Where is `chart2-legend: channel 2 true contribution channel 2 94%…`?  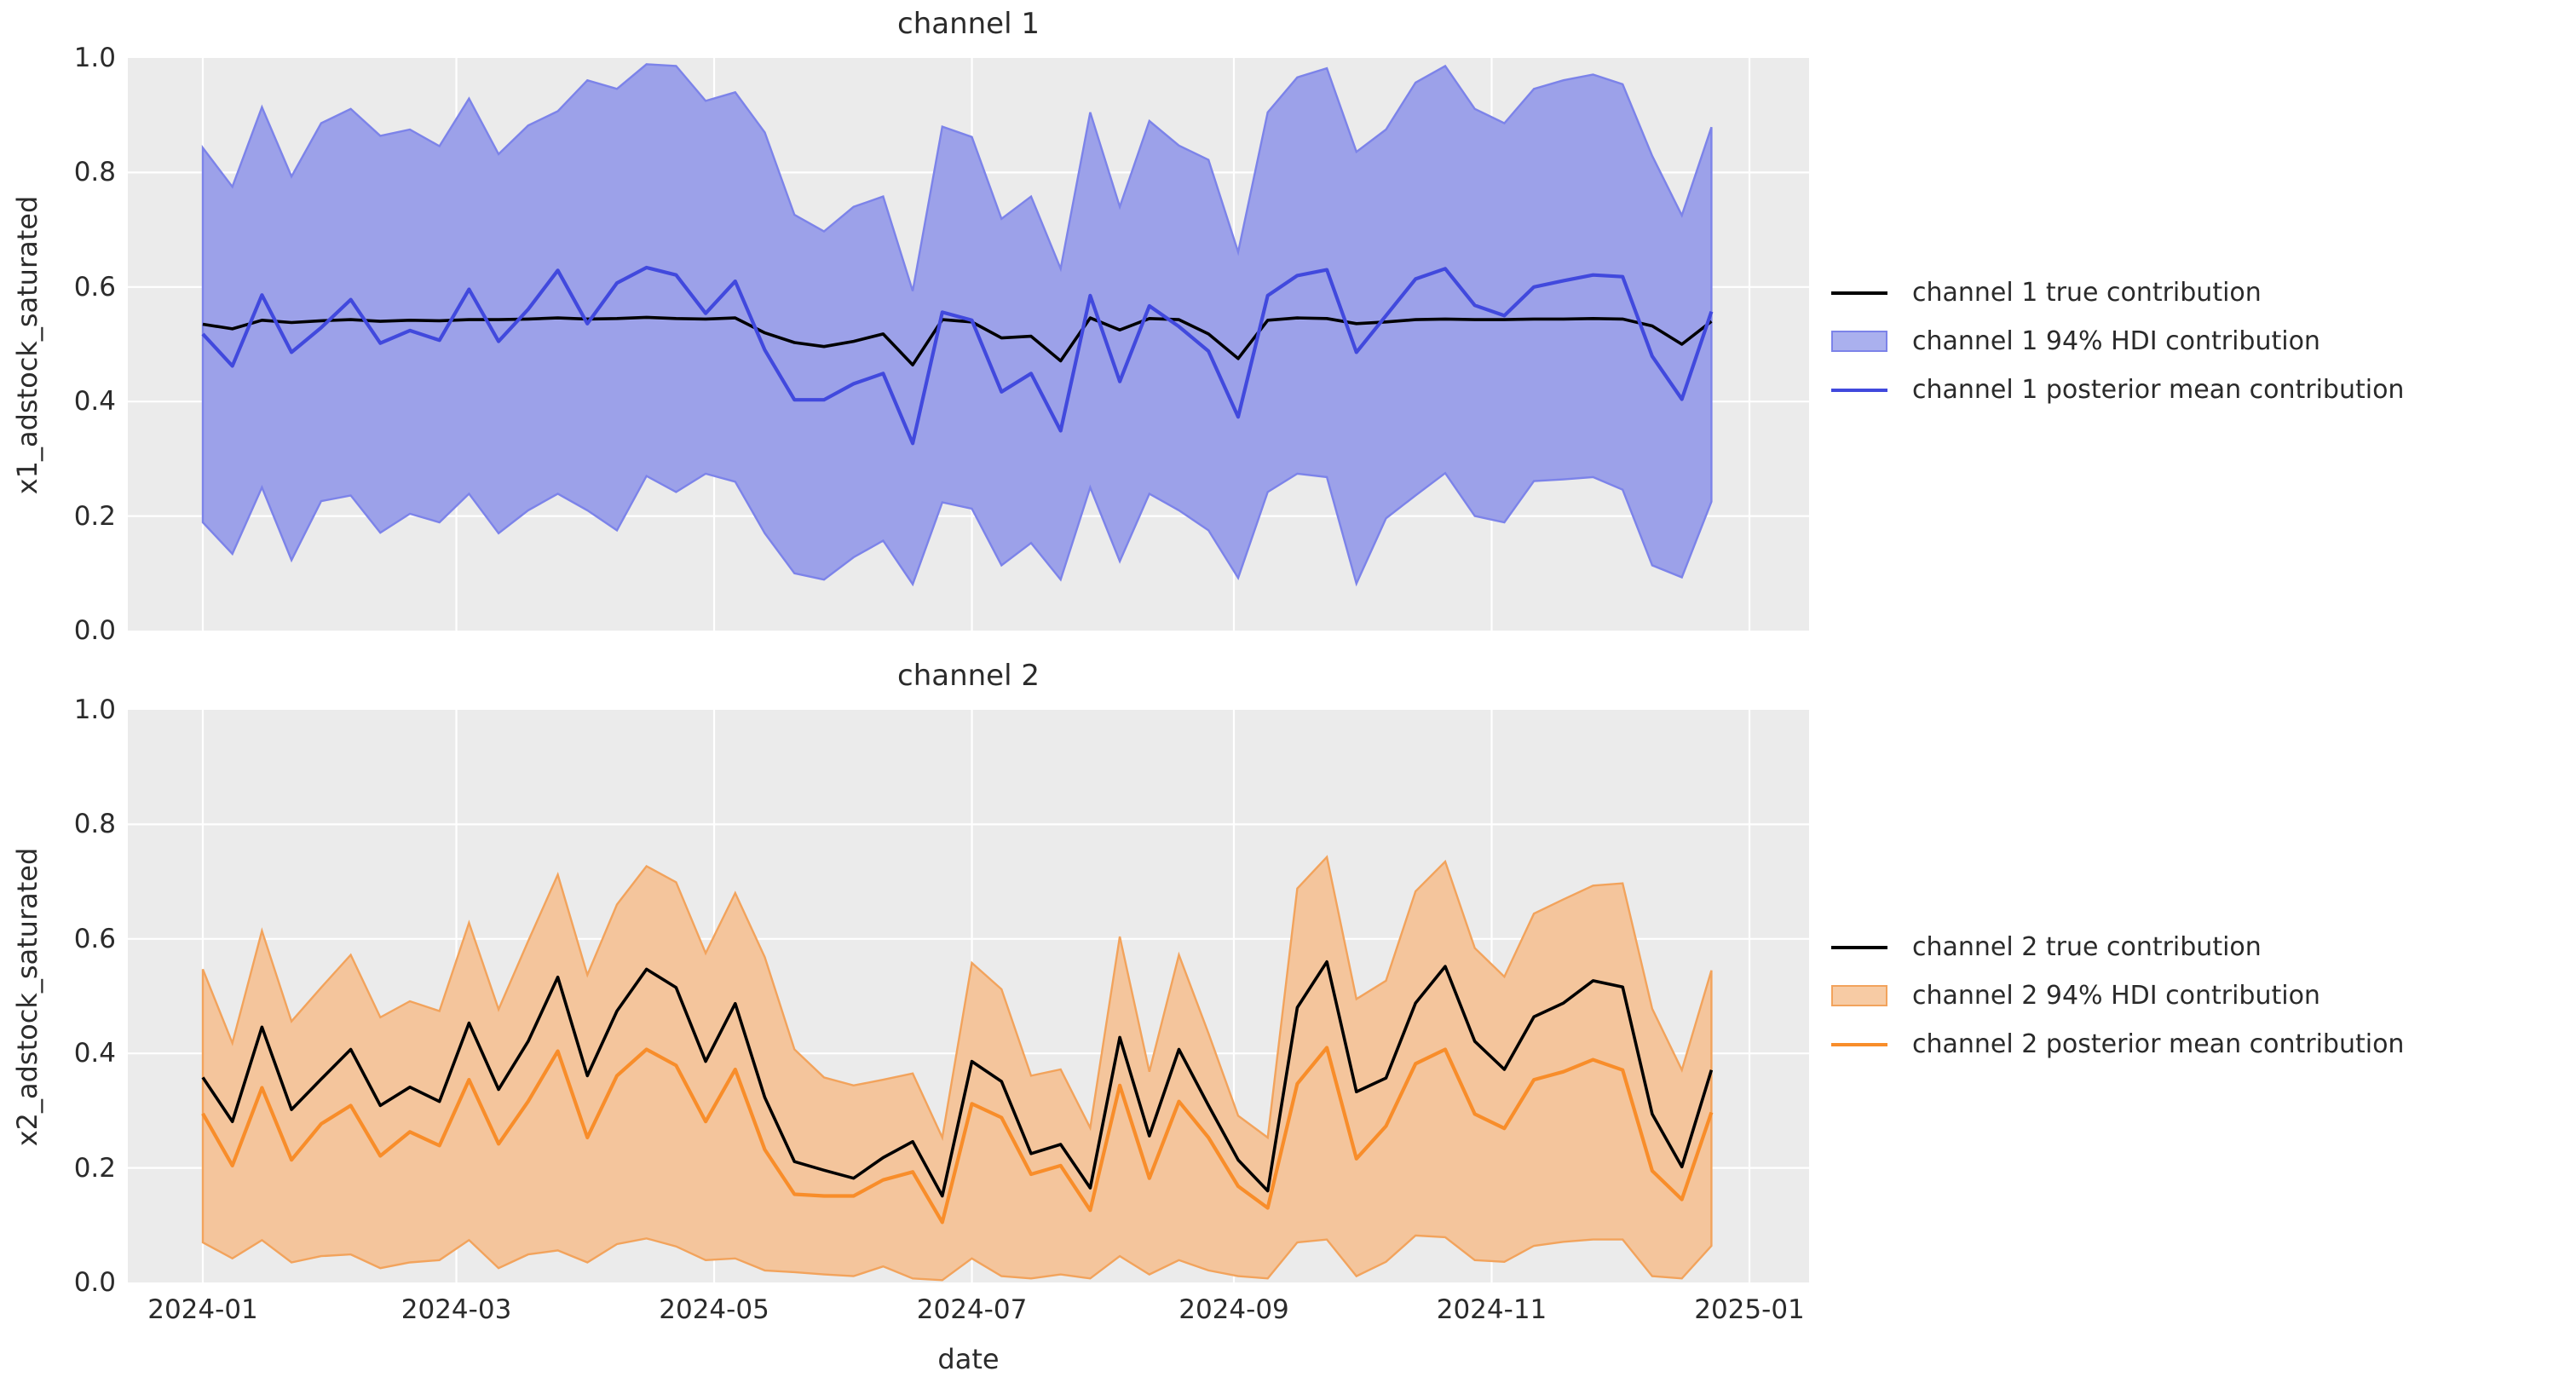
chart2-legend: channel 2 true contribution channel 2 94%… is located at coordinates (2117, 996).